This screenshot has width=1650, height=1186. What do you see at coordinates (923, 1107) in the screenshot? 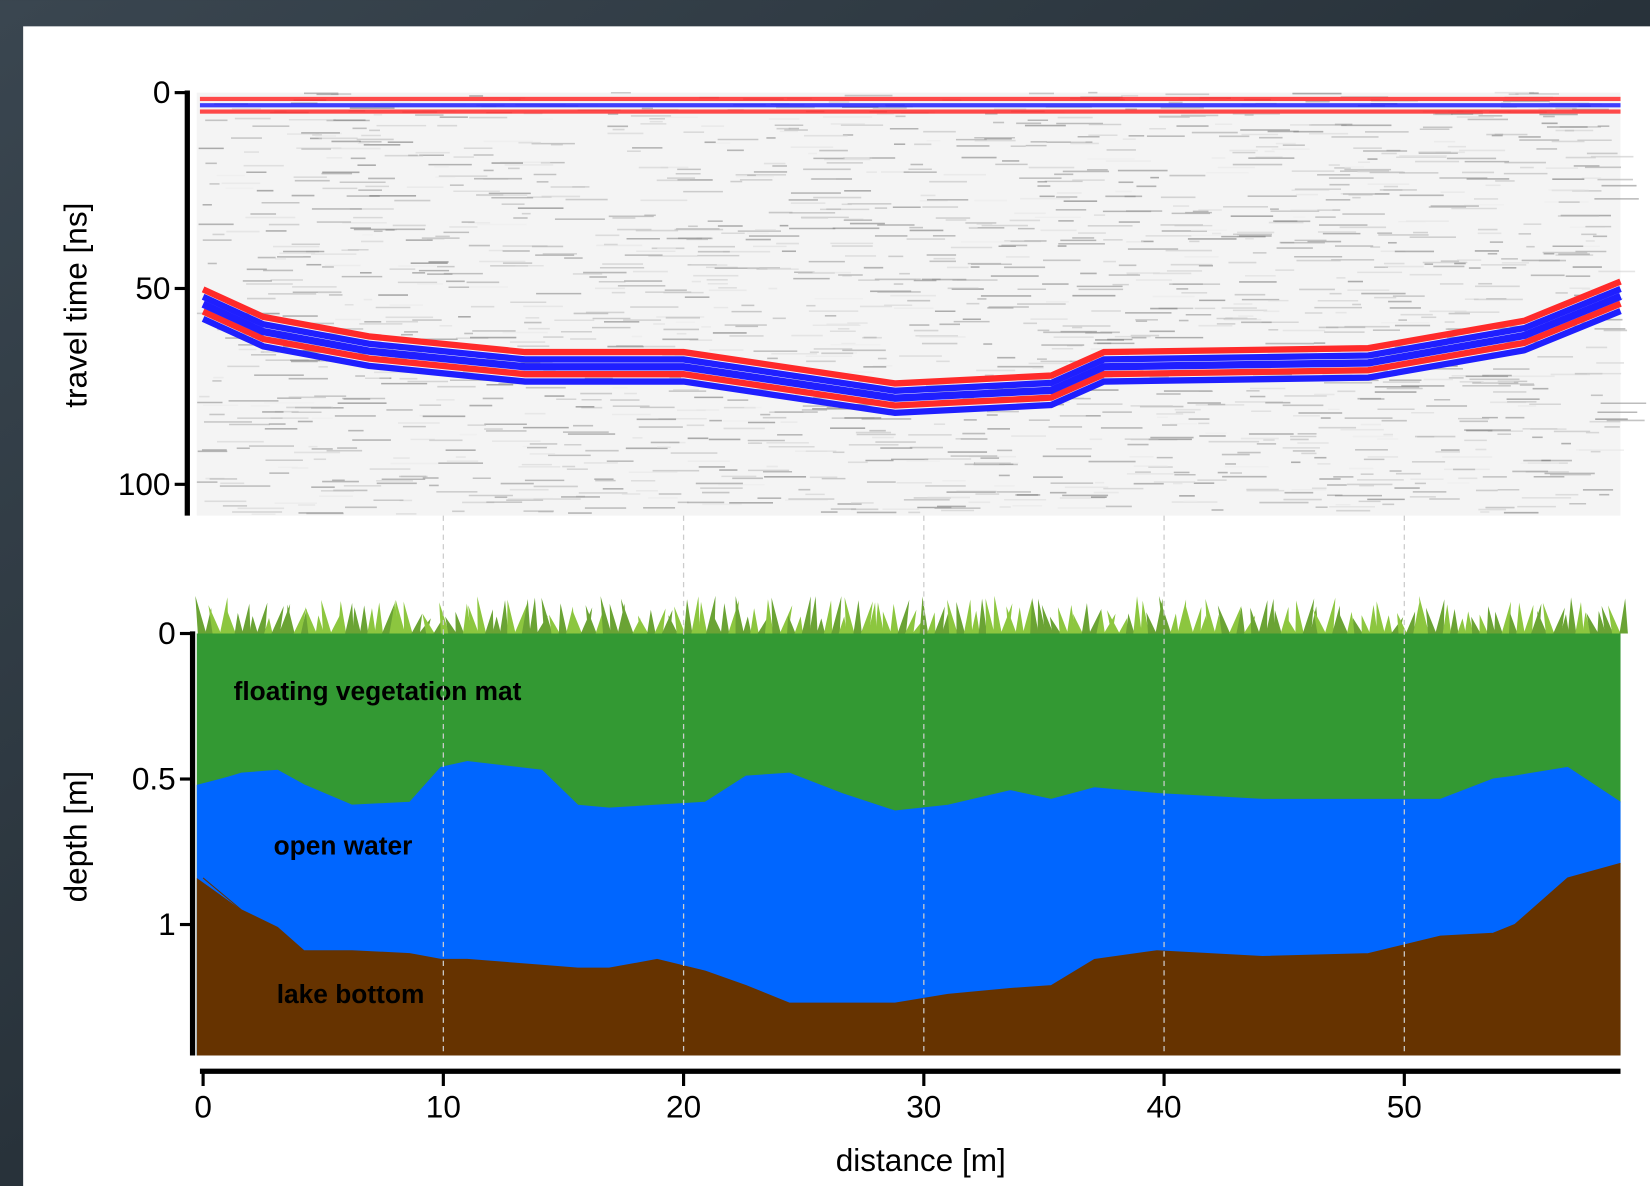
I see `x-tick-label: 30` at bounding box center [923, 1107].